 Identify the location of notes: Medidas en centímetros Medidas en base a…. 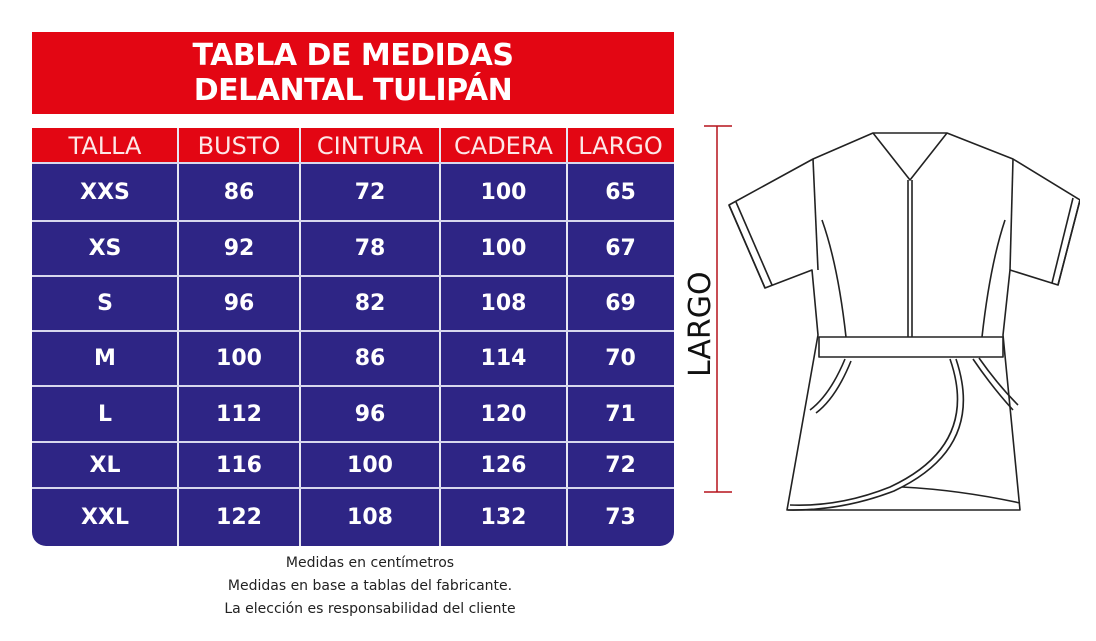
(370, 586).